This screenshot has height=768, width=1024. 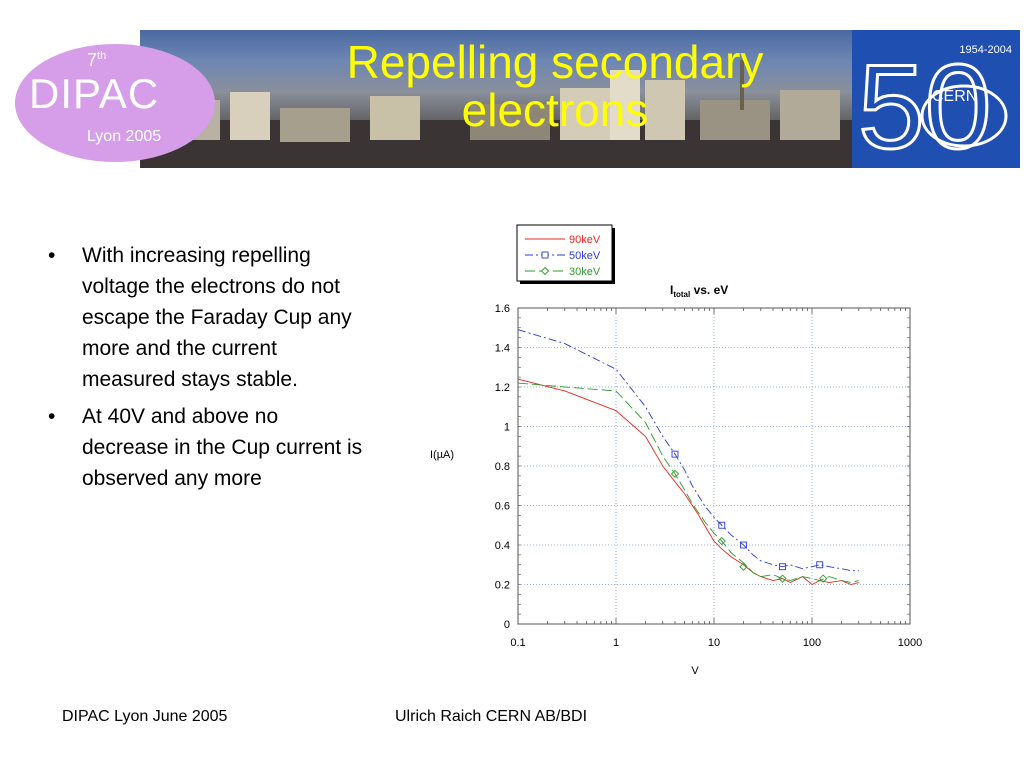 I want to click on dipac-edition: 7th, so click(x=96, y=60).